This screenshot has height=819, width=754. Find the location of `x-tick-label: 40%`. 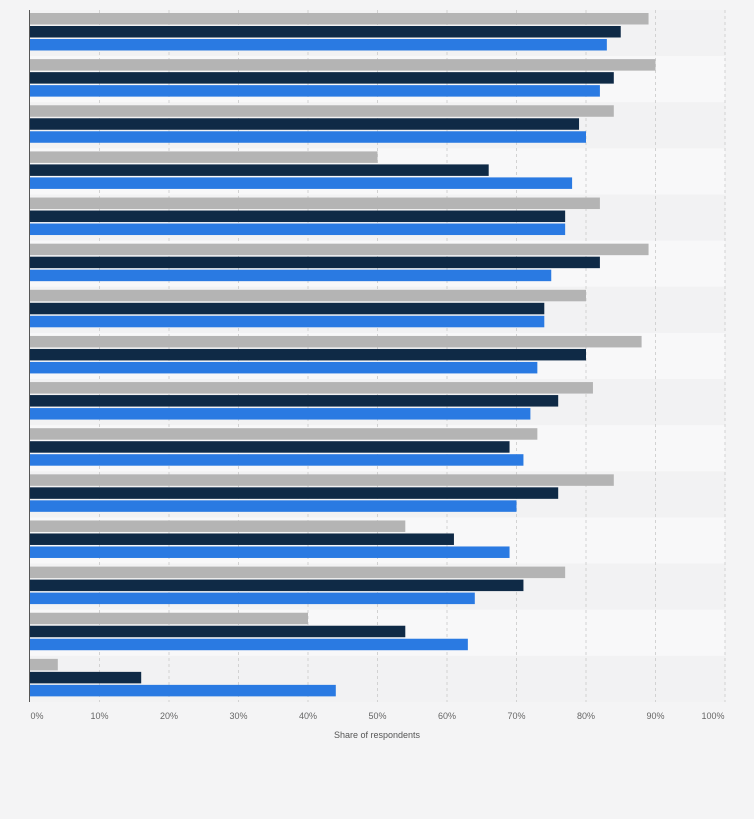

x-tick-label: 40% is located at coordinates (308, 716).